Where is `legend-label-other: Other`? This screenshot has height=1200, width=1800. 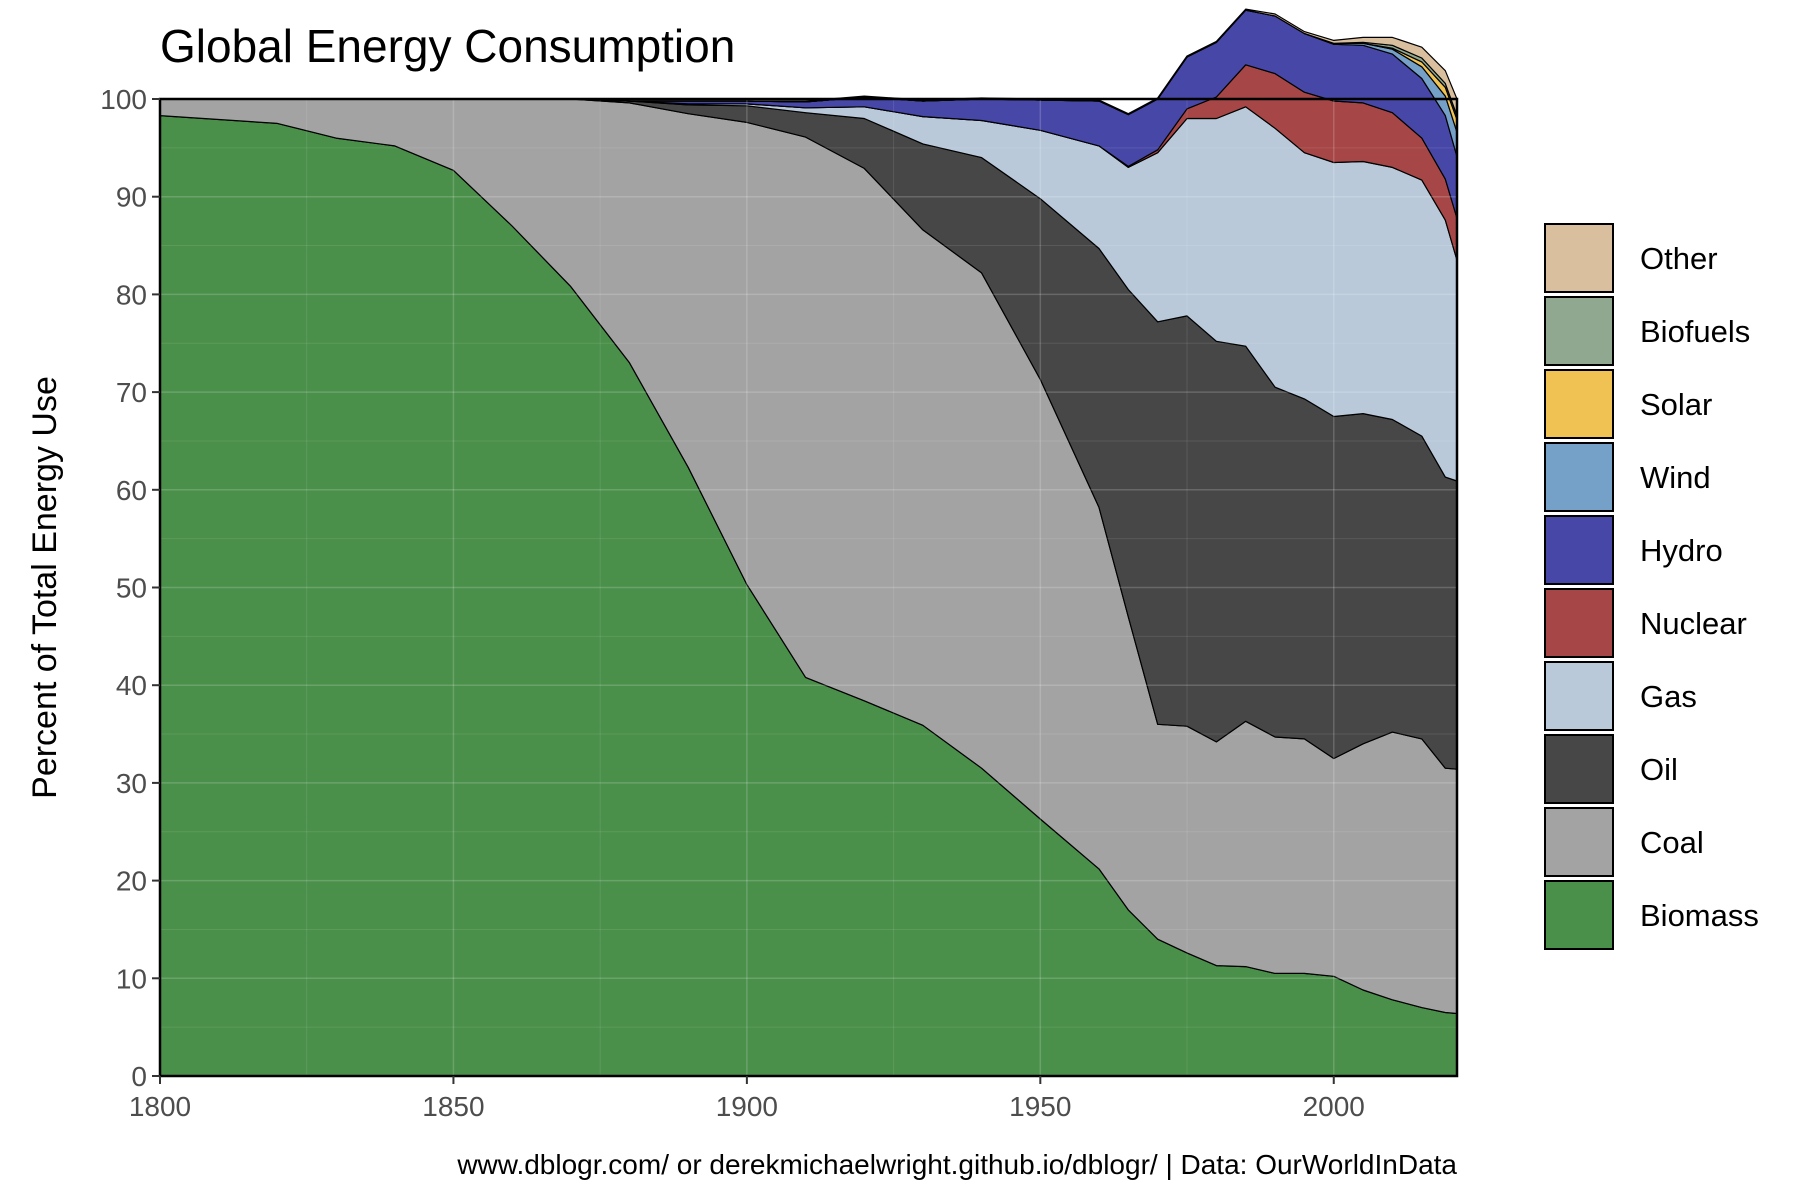 legend-label-other: Other is located at coordinates (1679, 258).